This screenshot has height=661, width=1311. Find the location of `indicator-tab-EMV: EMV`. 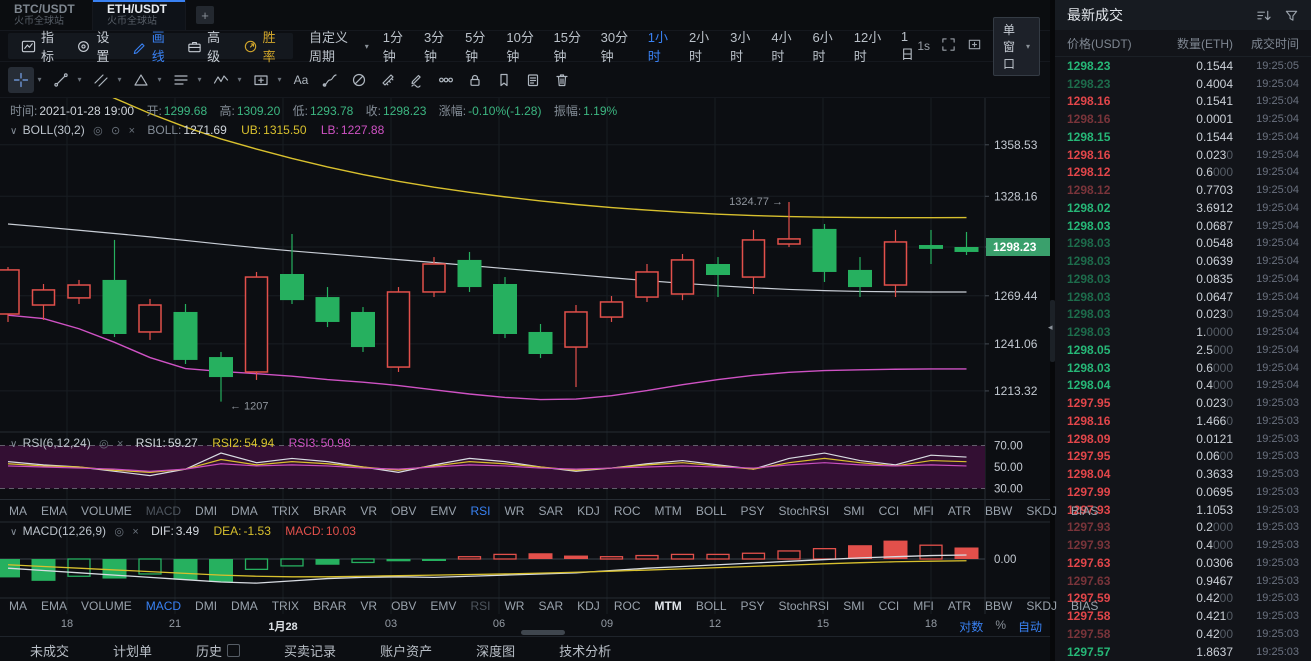

indicator-tab-EMV: EMV is located at coordinates (443, 511).